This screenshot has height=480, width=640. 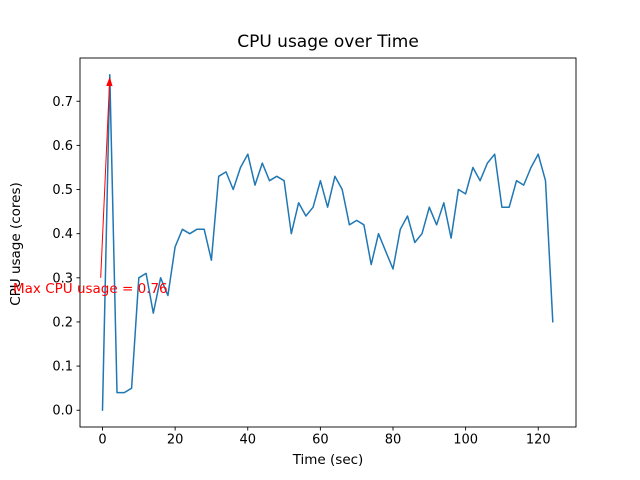 I want to click on x-tick-label: 40, so click(x=247, y=440).